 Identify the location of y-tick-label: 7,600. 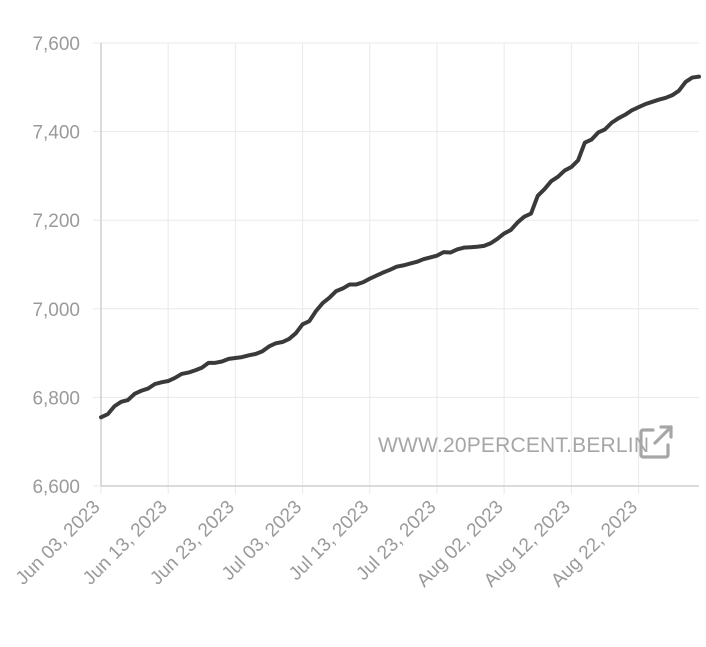
(56, 44).